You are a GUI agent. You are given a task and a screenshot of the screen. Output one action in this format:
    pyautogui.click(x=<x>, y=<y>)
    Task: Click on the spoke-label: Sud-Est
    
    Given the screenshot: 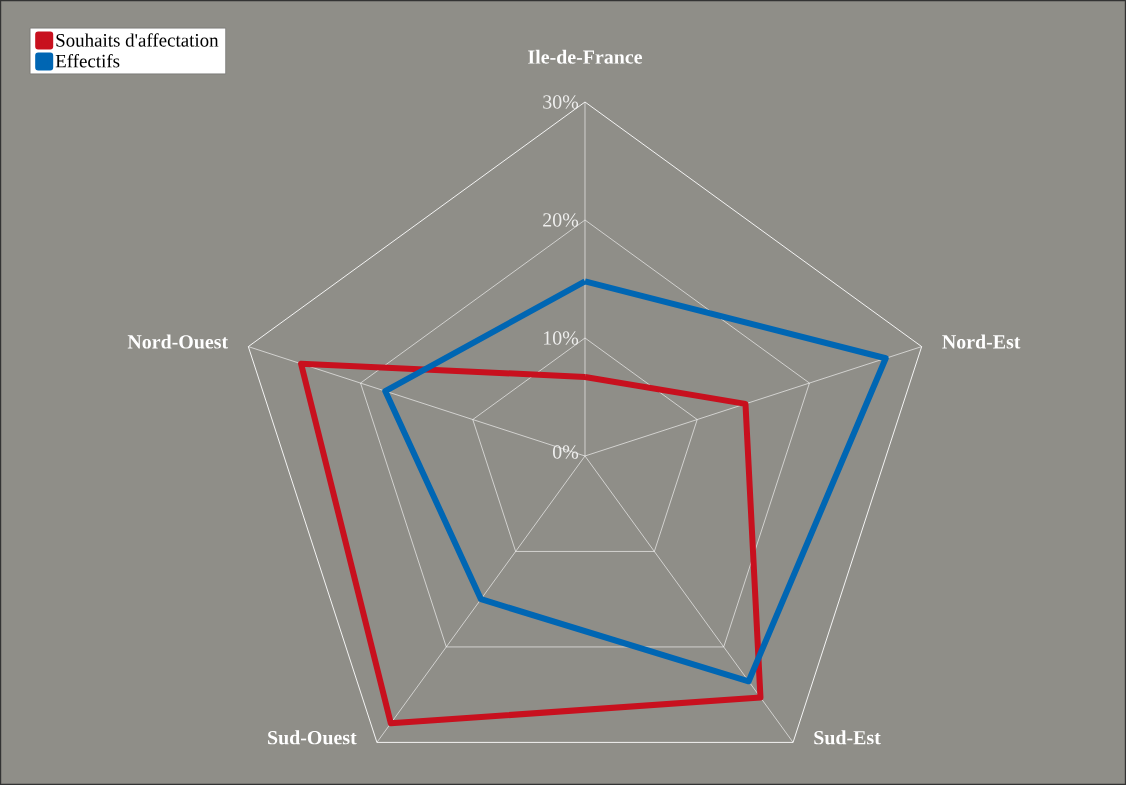 What is the action you would take?
    pyautogui.click(x=847, y=737)
    